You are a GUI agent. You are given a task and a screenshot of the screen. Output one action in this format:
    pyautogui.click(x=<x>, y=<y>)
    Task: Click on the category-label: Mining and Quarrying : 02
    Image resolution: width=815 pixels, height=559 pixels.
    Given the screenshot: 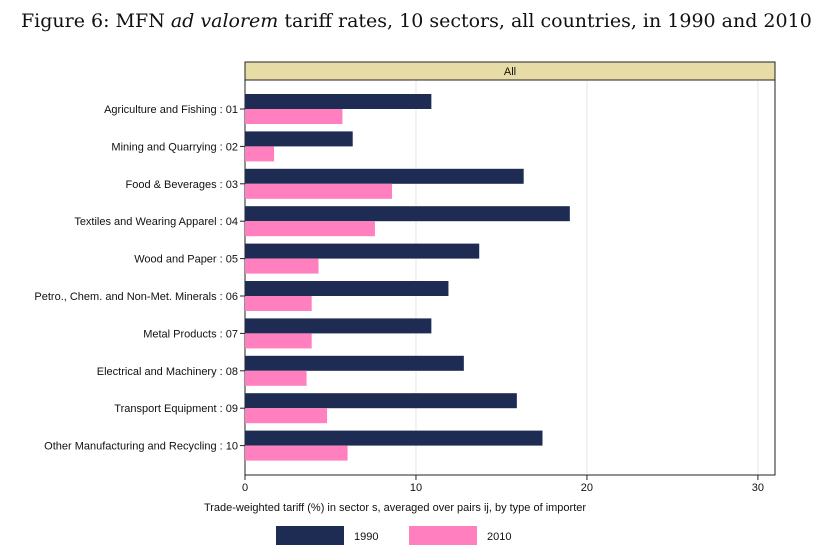 What is the action you would take?
    pyautogui.click(x=174, y=147)
    